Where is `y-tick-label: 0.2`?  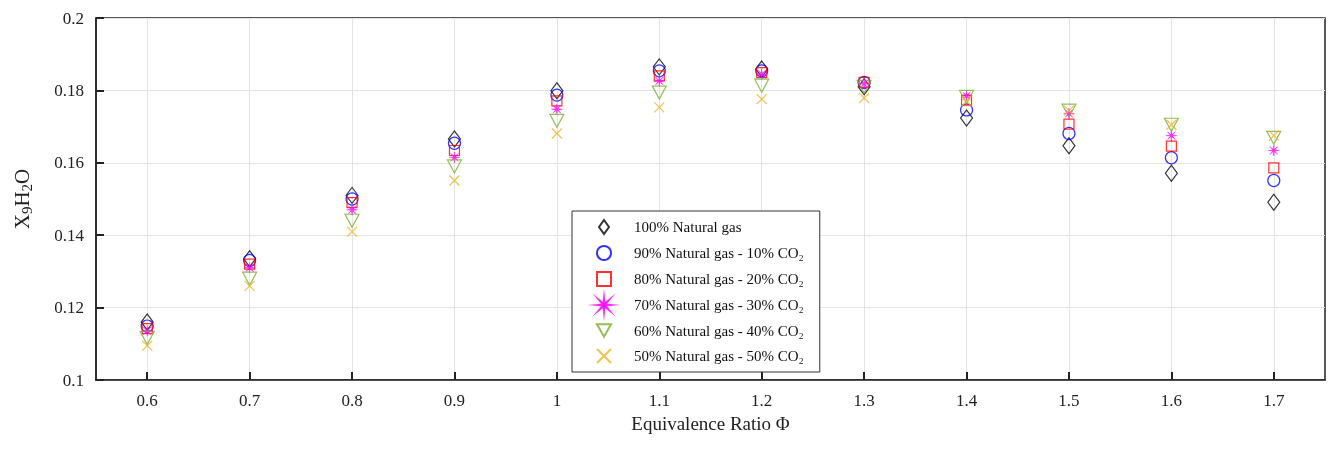
y-tick-label: 0.2 is located at coordinates (73, 18).